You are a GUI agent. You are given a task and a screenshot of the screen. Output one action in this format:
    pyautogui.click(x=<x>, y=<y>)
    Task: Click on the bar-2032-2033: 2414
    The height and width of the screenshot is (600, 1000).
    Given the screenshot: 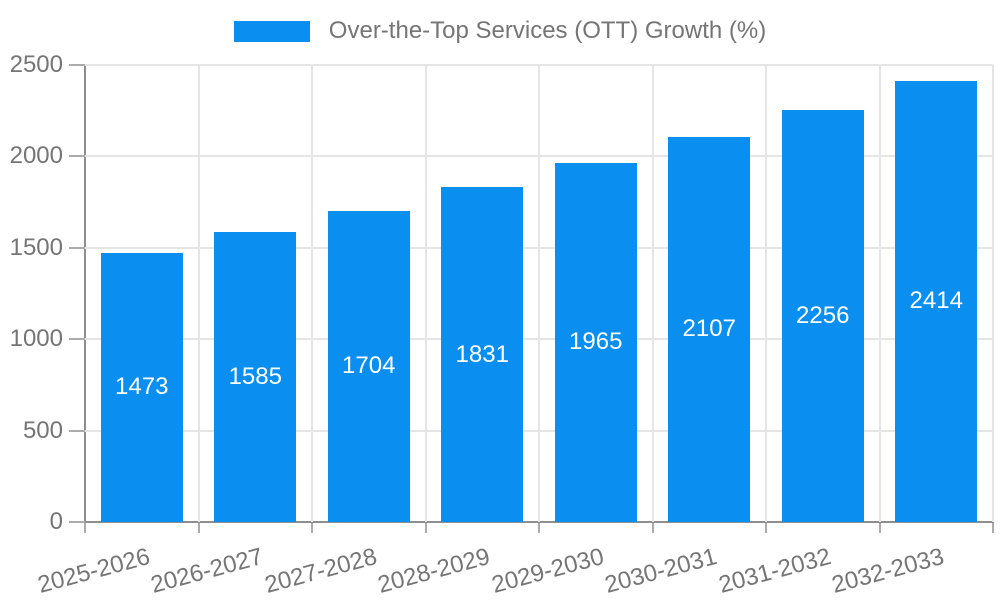 What is the action you would take?
    pyautogui.click(x=936, y=301)
    